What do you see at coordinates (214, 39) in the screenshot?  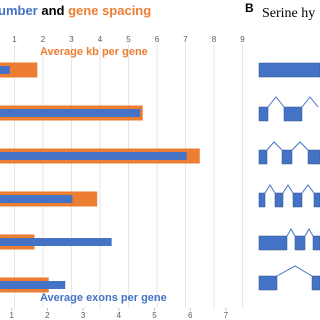 I see `x-tick-label: 8` at bounding box center [214, 39].